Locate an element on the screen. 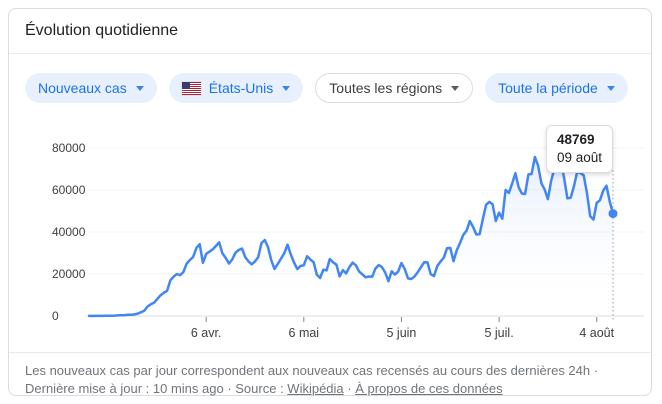 The image size is (662, 404). x-axis-label: 6 mai is located at coordinates (304, 333).